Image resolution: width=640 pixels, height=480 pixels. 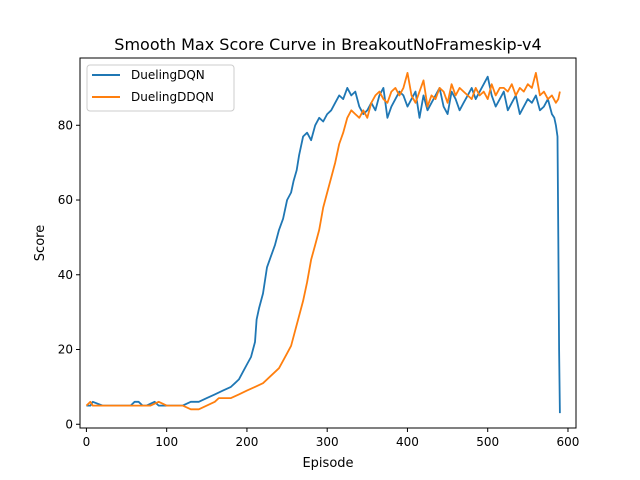 I want to click on y-tick-label: 60, so click(x=65, y=200).